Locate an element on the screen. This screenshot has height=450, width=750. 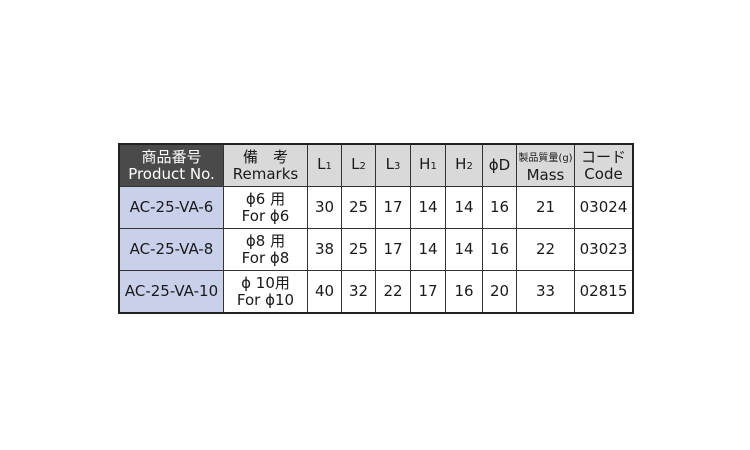
cell-product: AC-25-VA-10 is located at coordinates (171, 292).